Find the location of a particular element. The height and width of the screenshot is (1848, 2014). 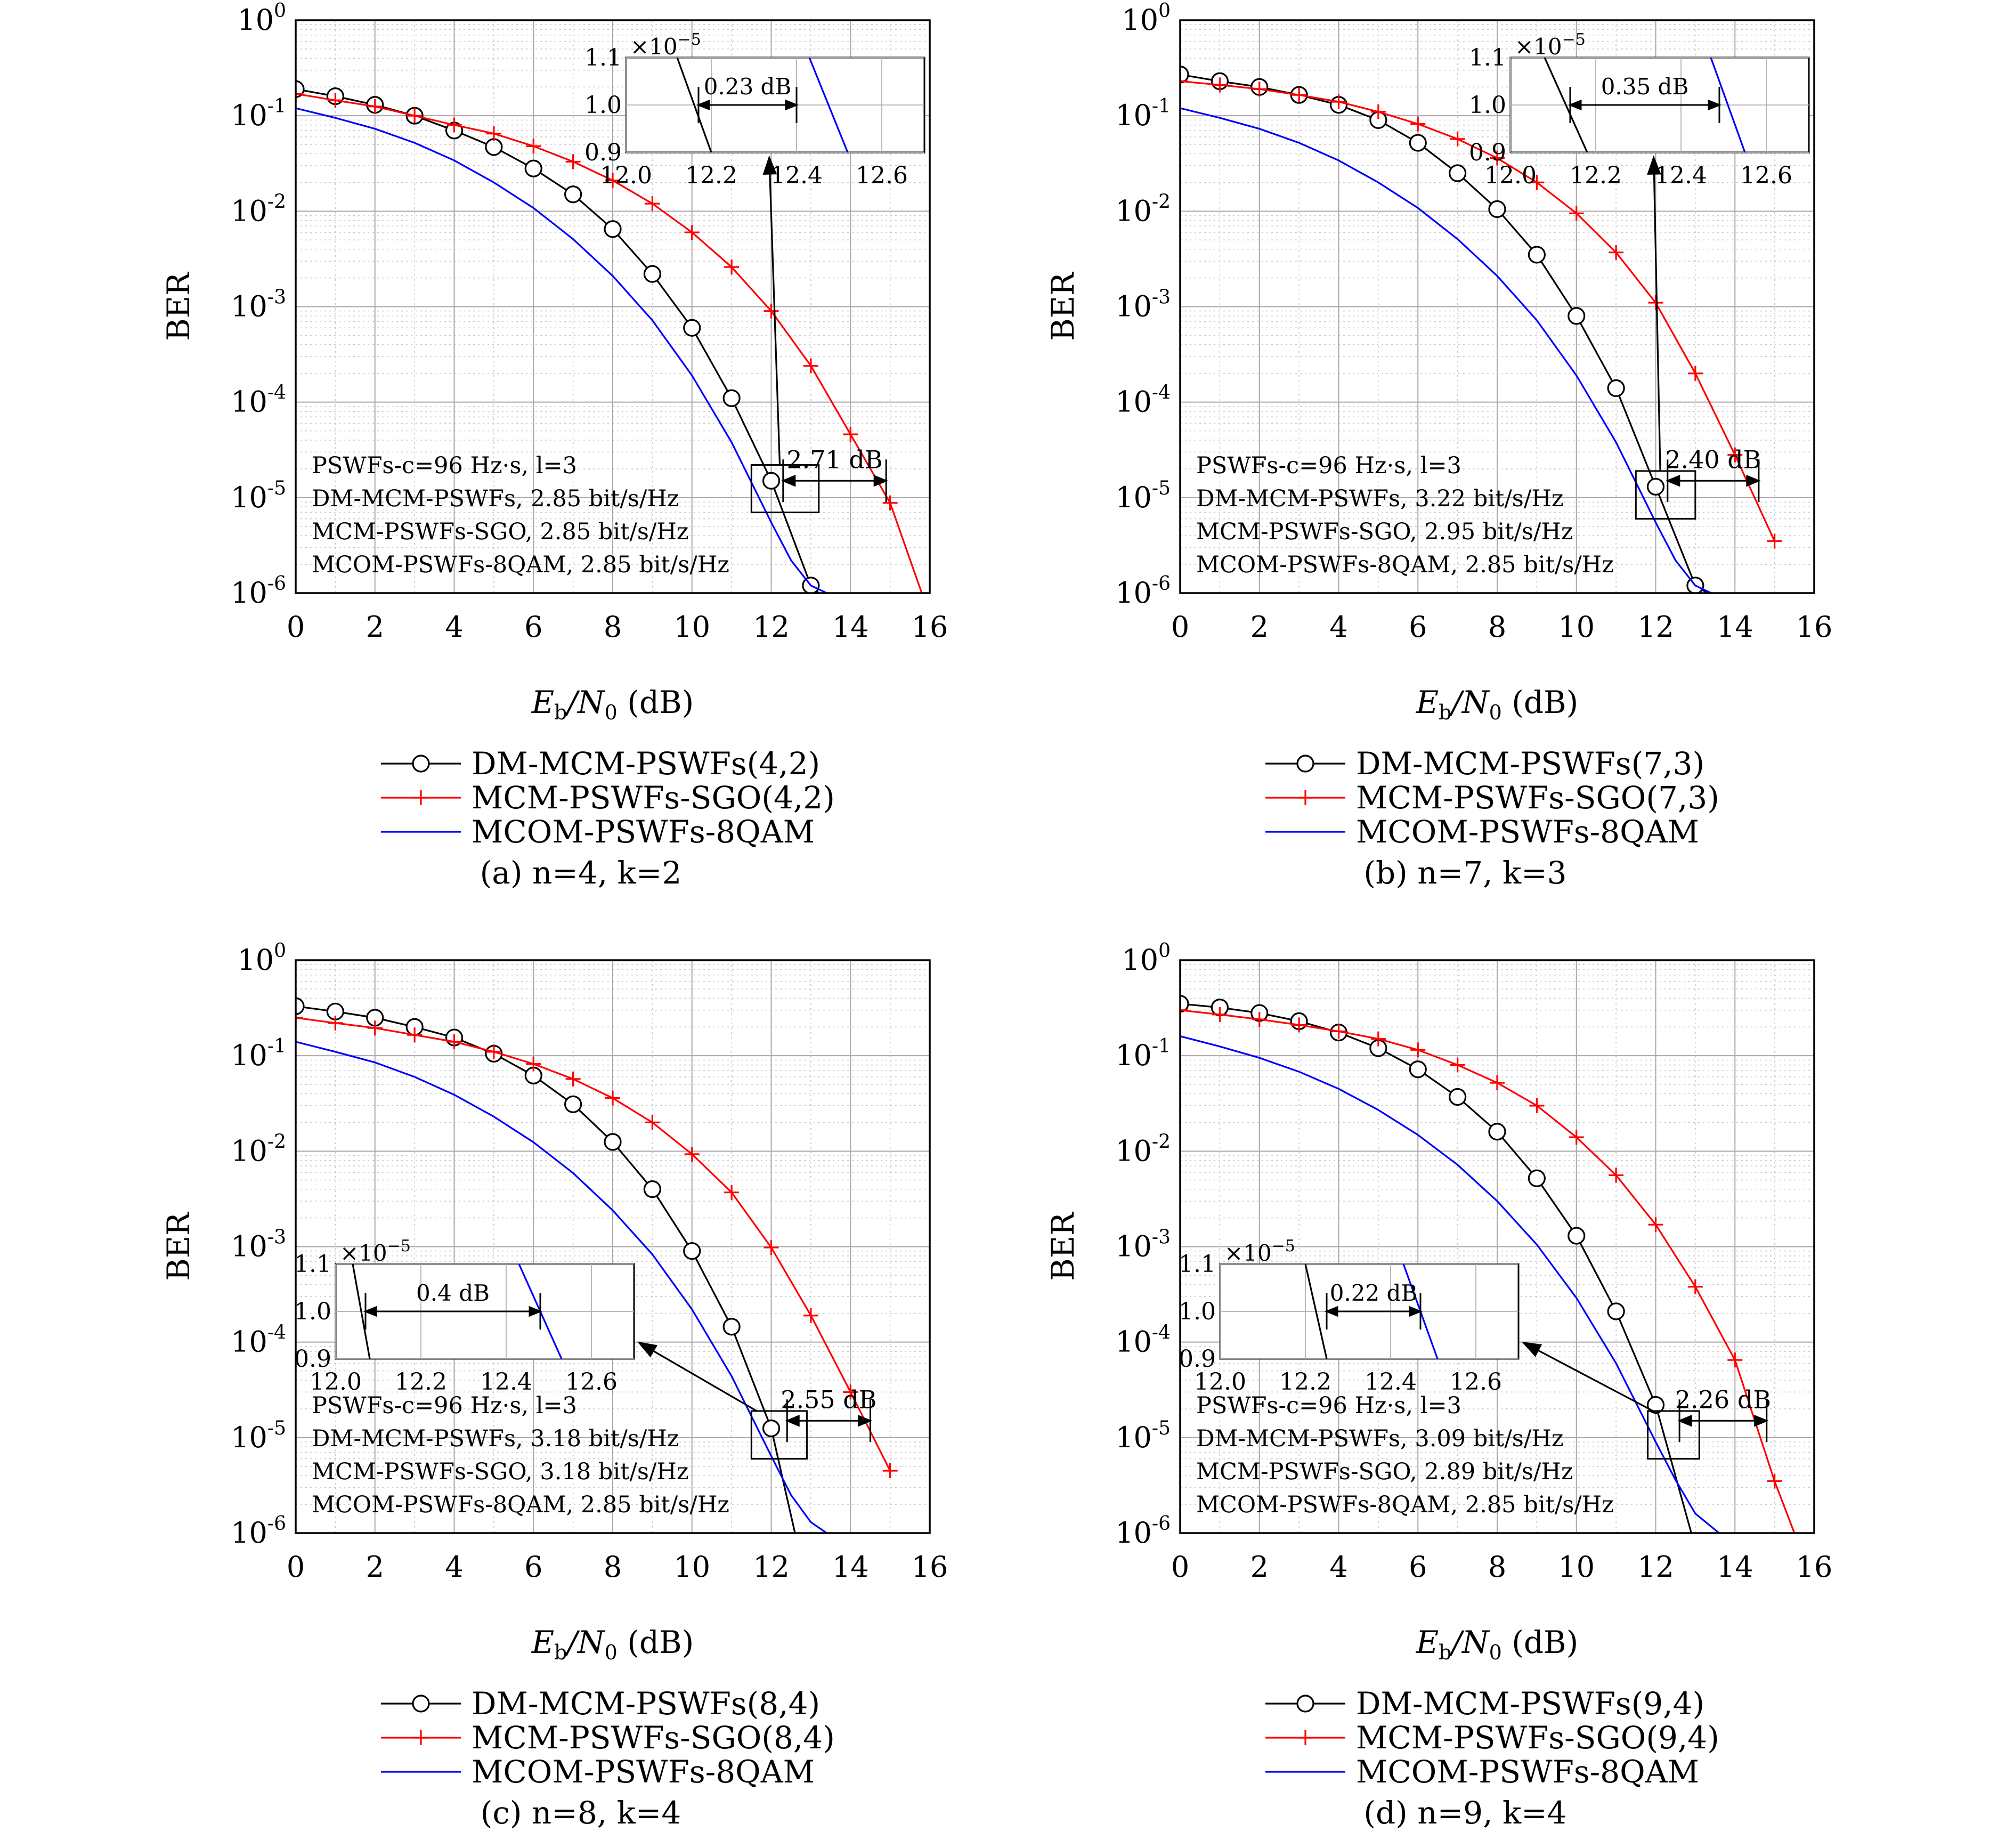

legend-item: MCOM-PSWFs-8QAM is located at coordinates (598, 1772).